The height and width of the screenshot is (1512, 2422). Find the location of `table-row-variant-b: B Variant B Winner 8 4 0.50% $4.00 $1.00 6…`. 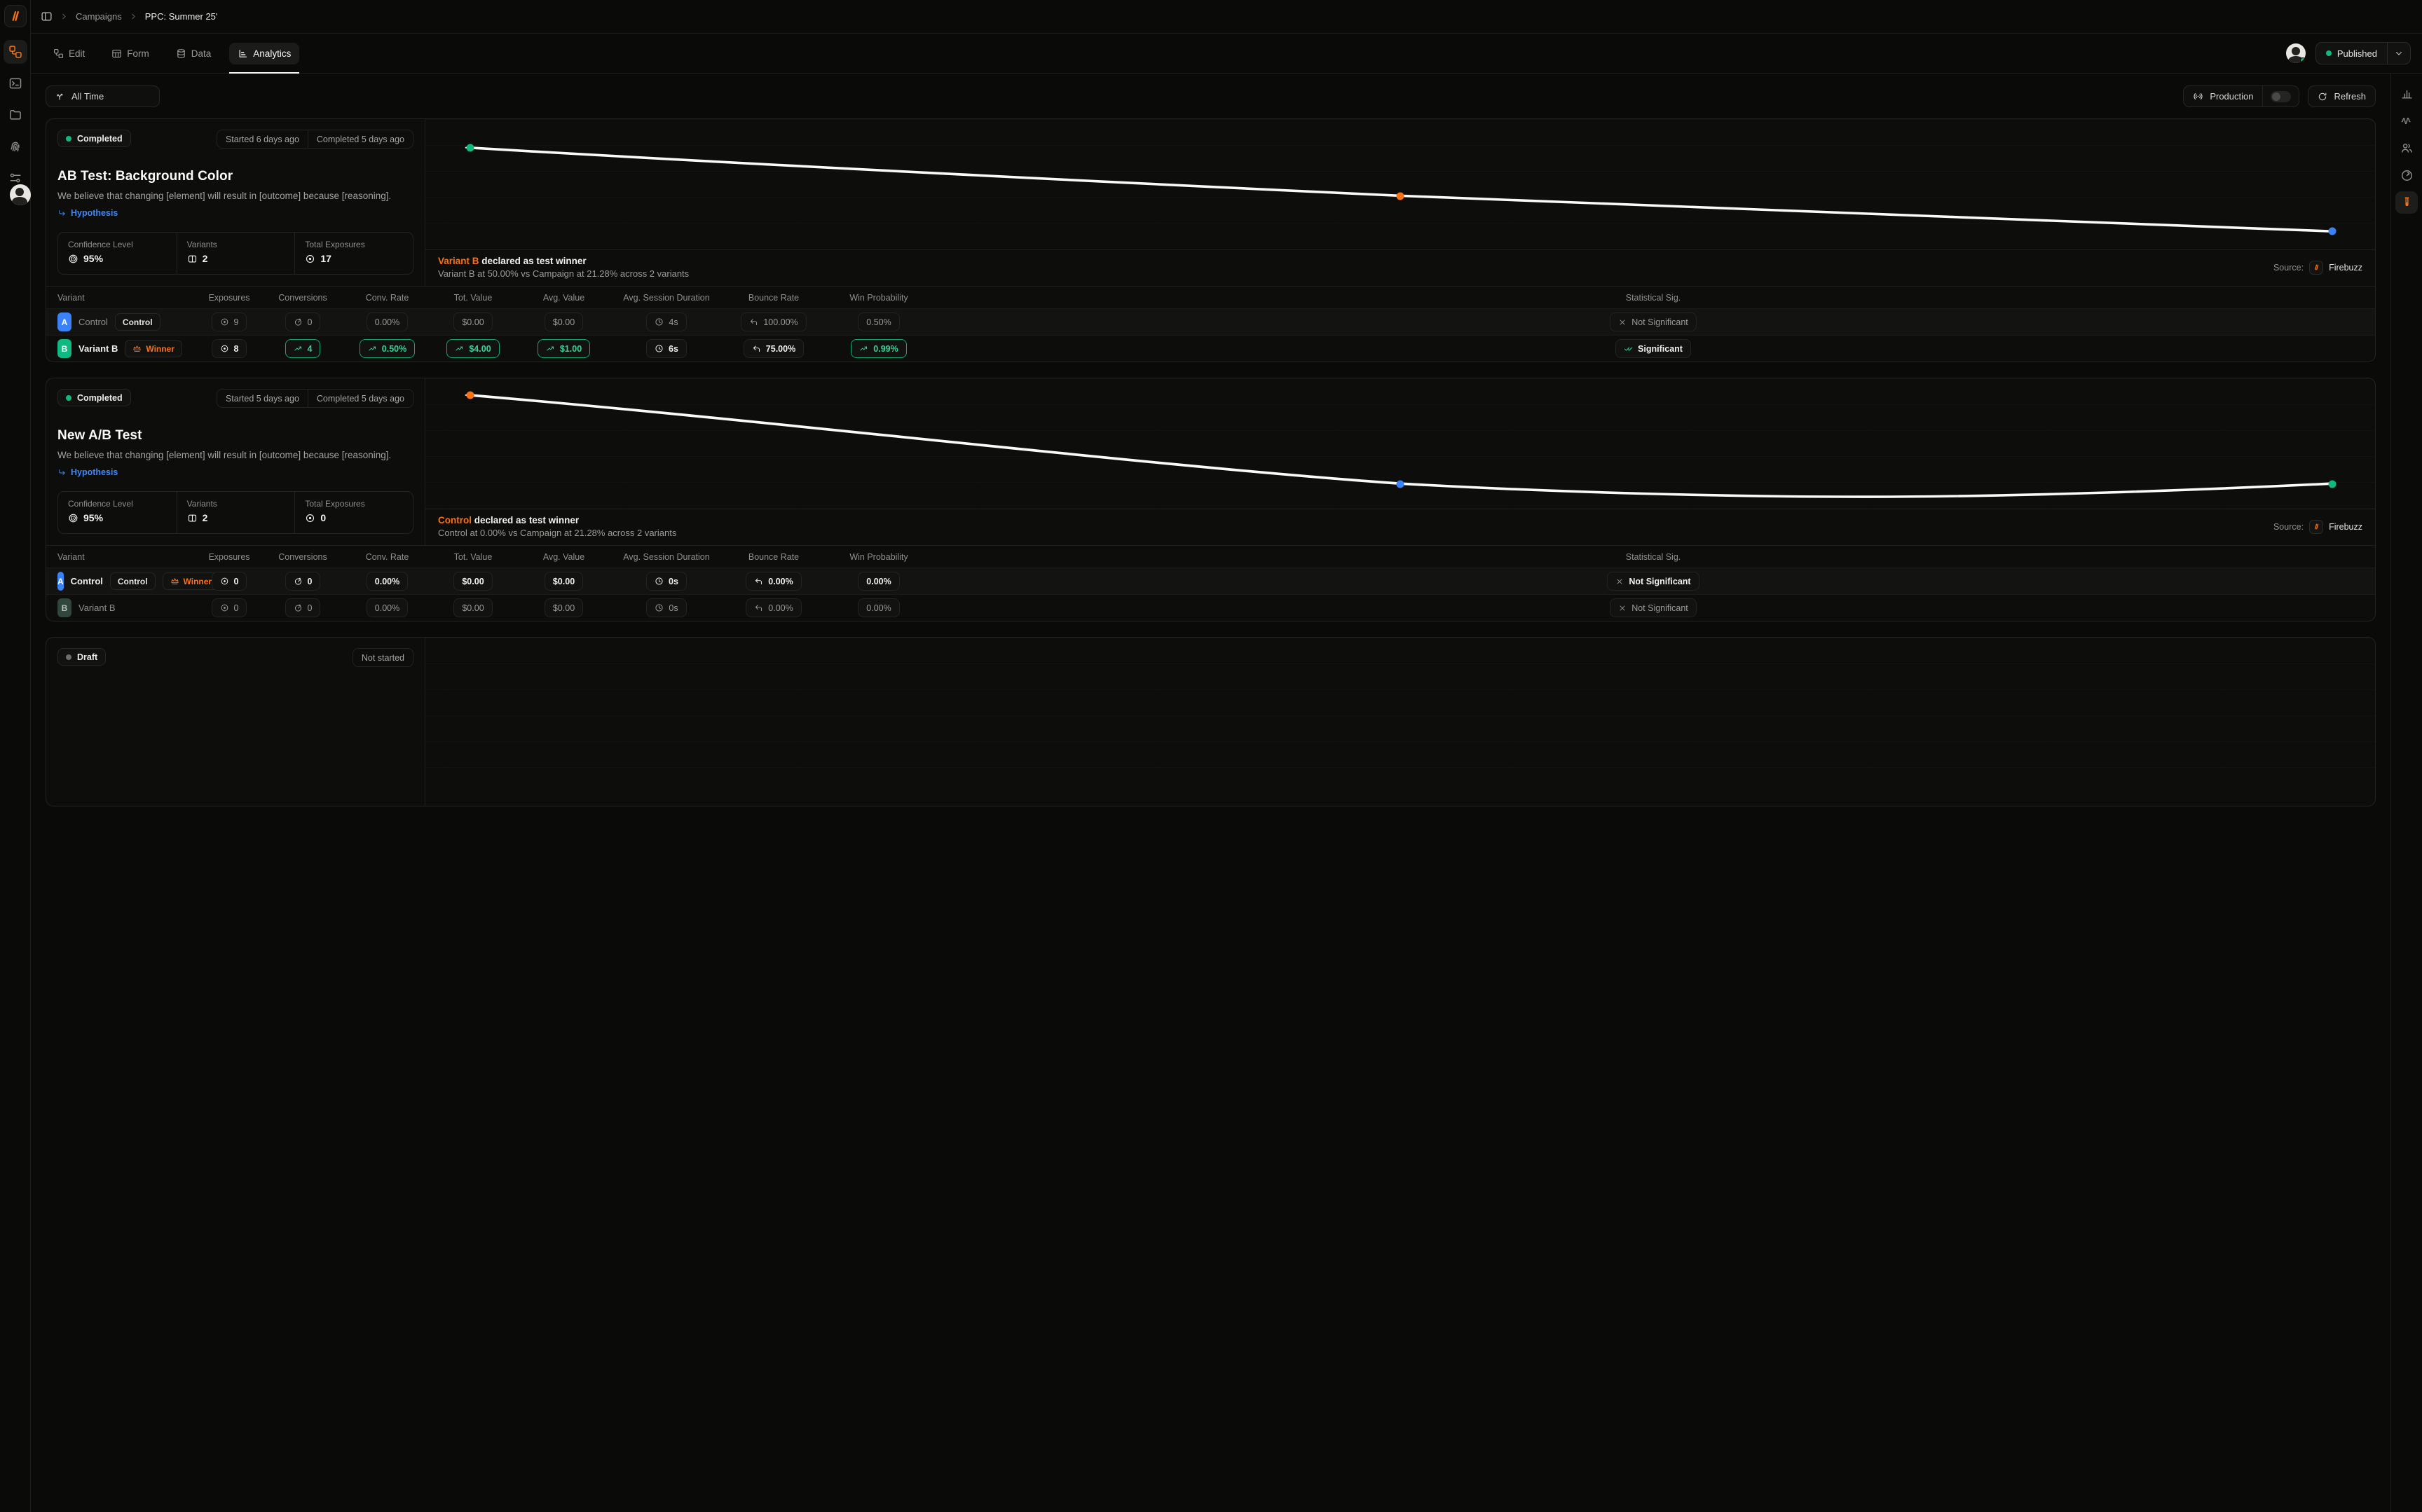

table-row-variant-b: B Variant B Winner 8 4 0.50% $4.00 $1.00 6… is located at coordinates (1211, 348).